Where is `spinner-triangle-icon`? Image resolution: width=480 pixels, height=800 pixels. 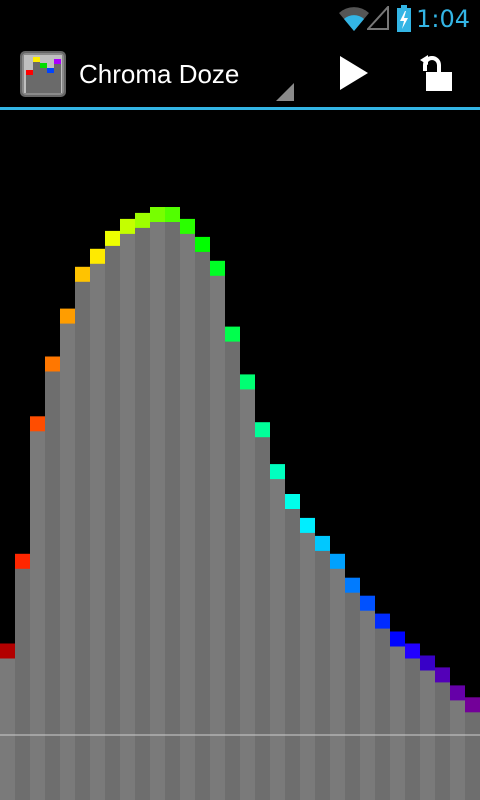
spinner-triangle-icon is located at coordinates (285, 92).